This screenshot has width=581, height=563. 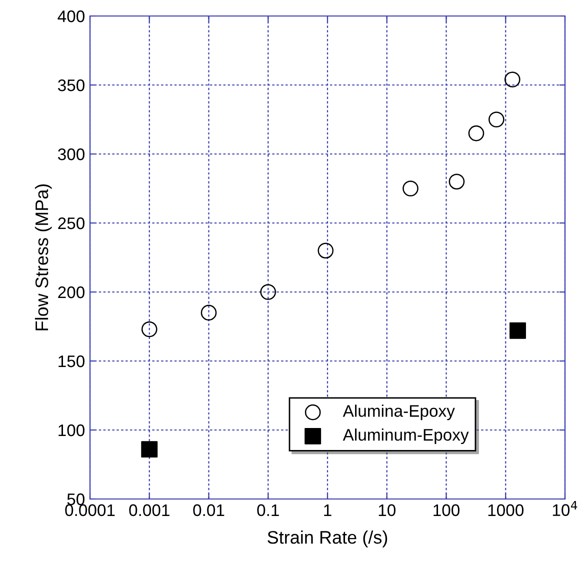 What do you see at coordinates (71, 154) in the screenshot?
I see `y-tick-label: 300` at bounding box center [71, 154].